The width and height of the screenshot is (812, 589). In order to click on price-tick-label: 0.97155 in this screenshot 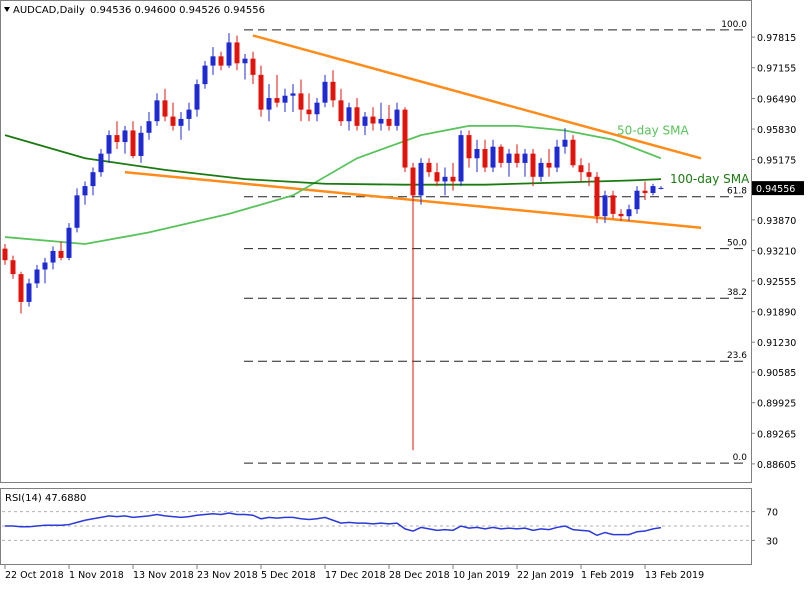, I will do `click(776, 69)`.